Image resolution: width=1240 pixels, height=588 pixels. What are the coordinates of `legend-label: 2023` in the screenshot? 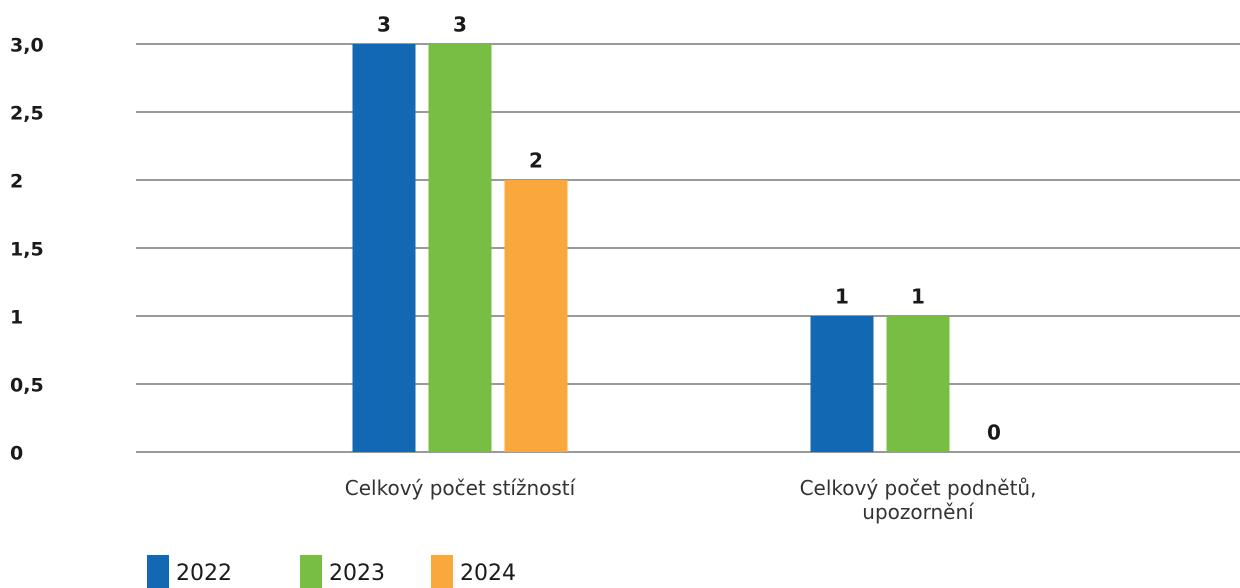 It's located at (357, 573).